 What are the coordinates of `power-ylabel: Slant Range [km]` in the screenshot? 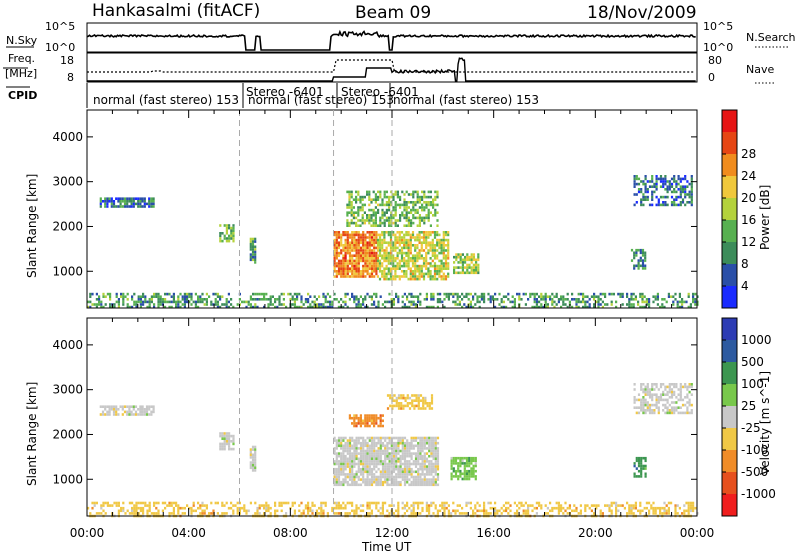 It's located at (32, 226).